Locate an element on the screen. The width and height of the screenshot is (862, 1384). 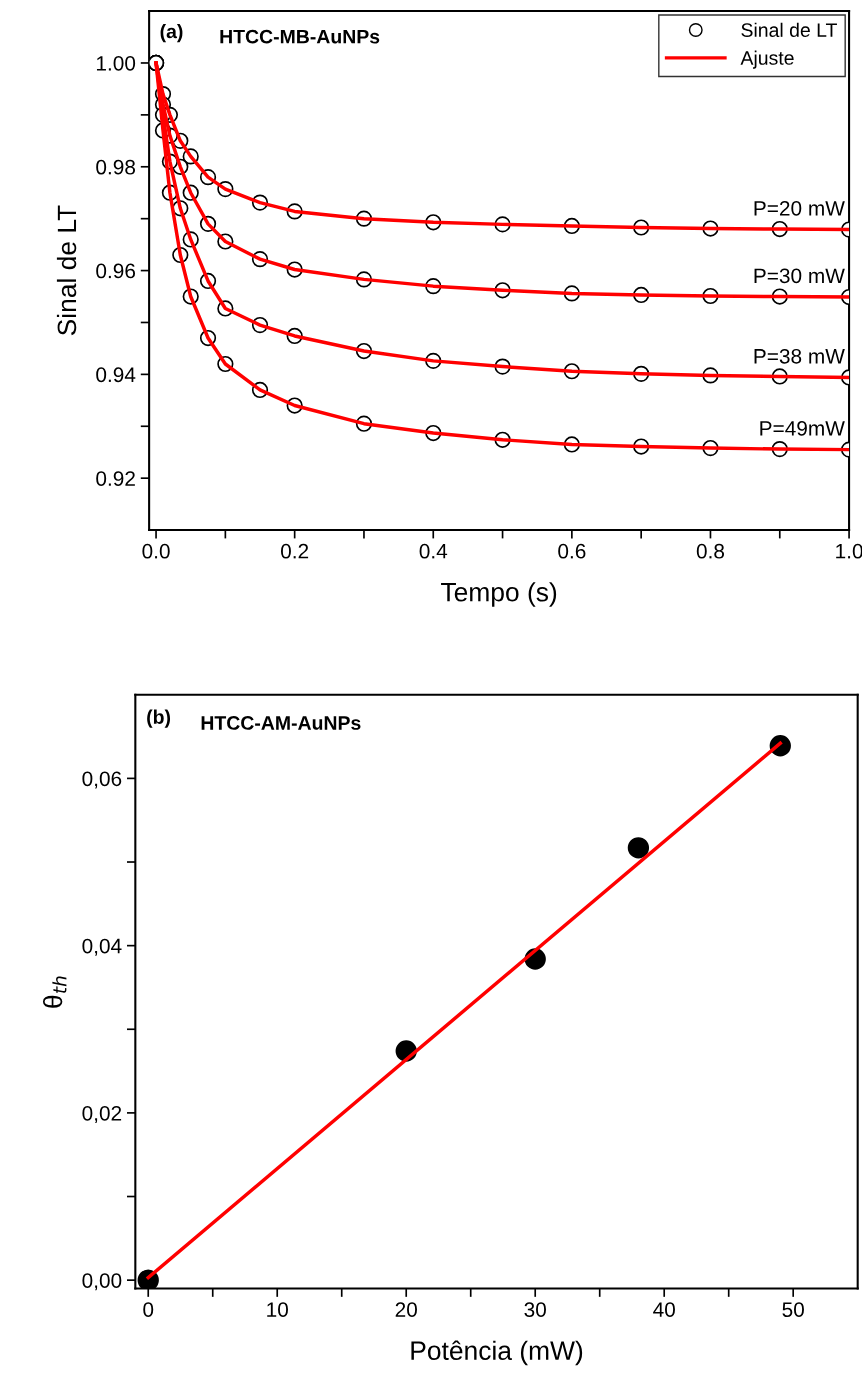
annotation: (b) is located at coordinates (159, 718).